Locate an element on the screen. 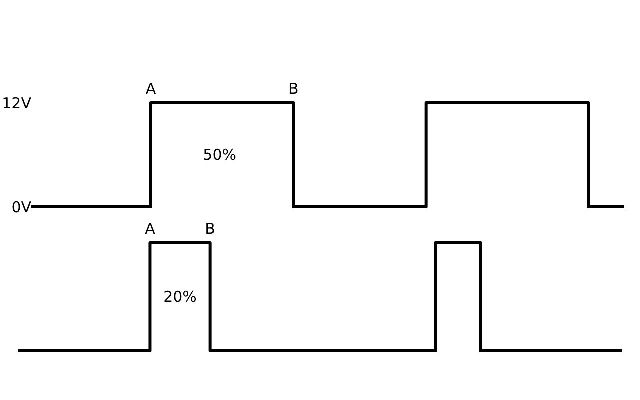 The width and height of the screenshot is (640, 400). annotation: 20% is located at coordinates (180, 297).